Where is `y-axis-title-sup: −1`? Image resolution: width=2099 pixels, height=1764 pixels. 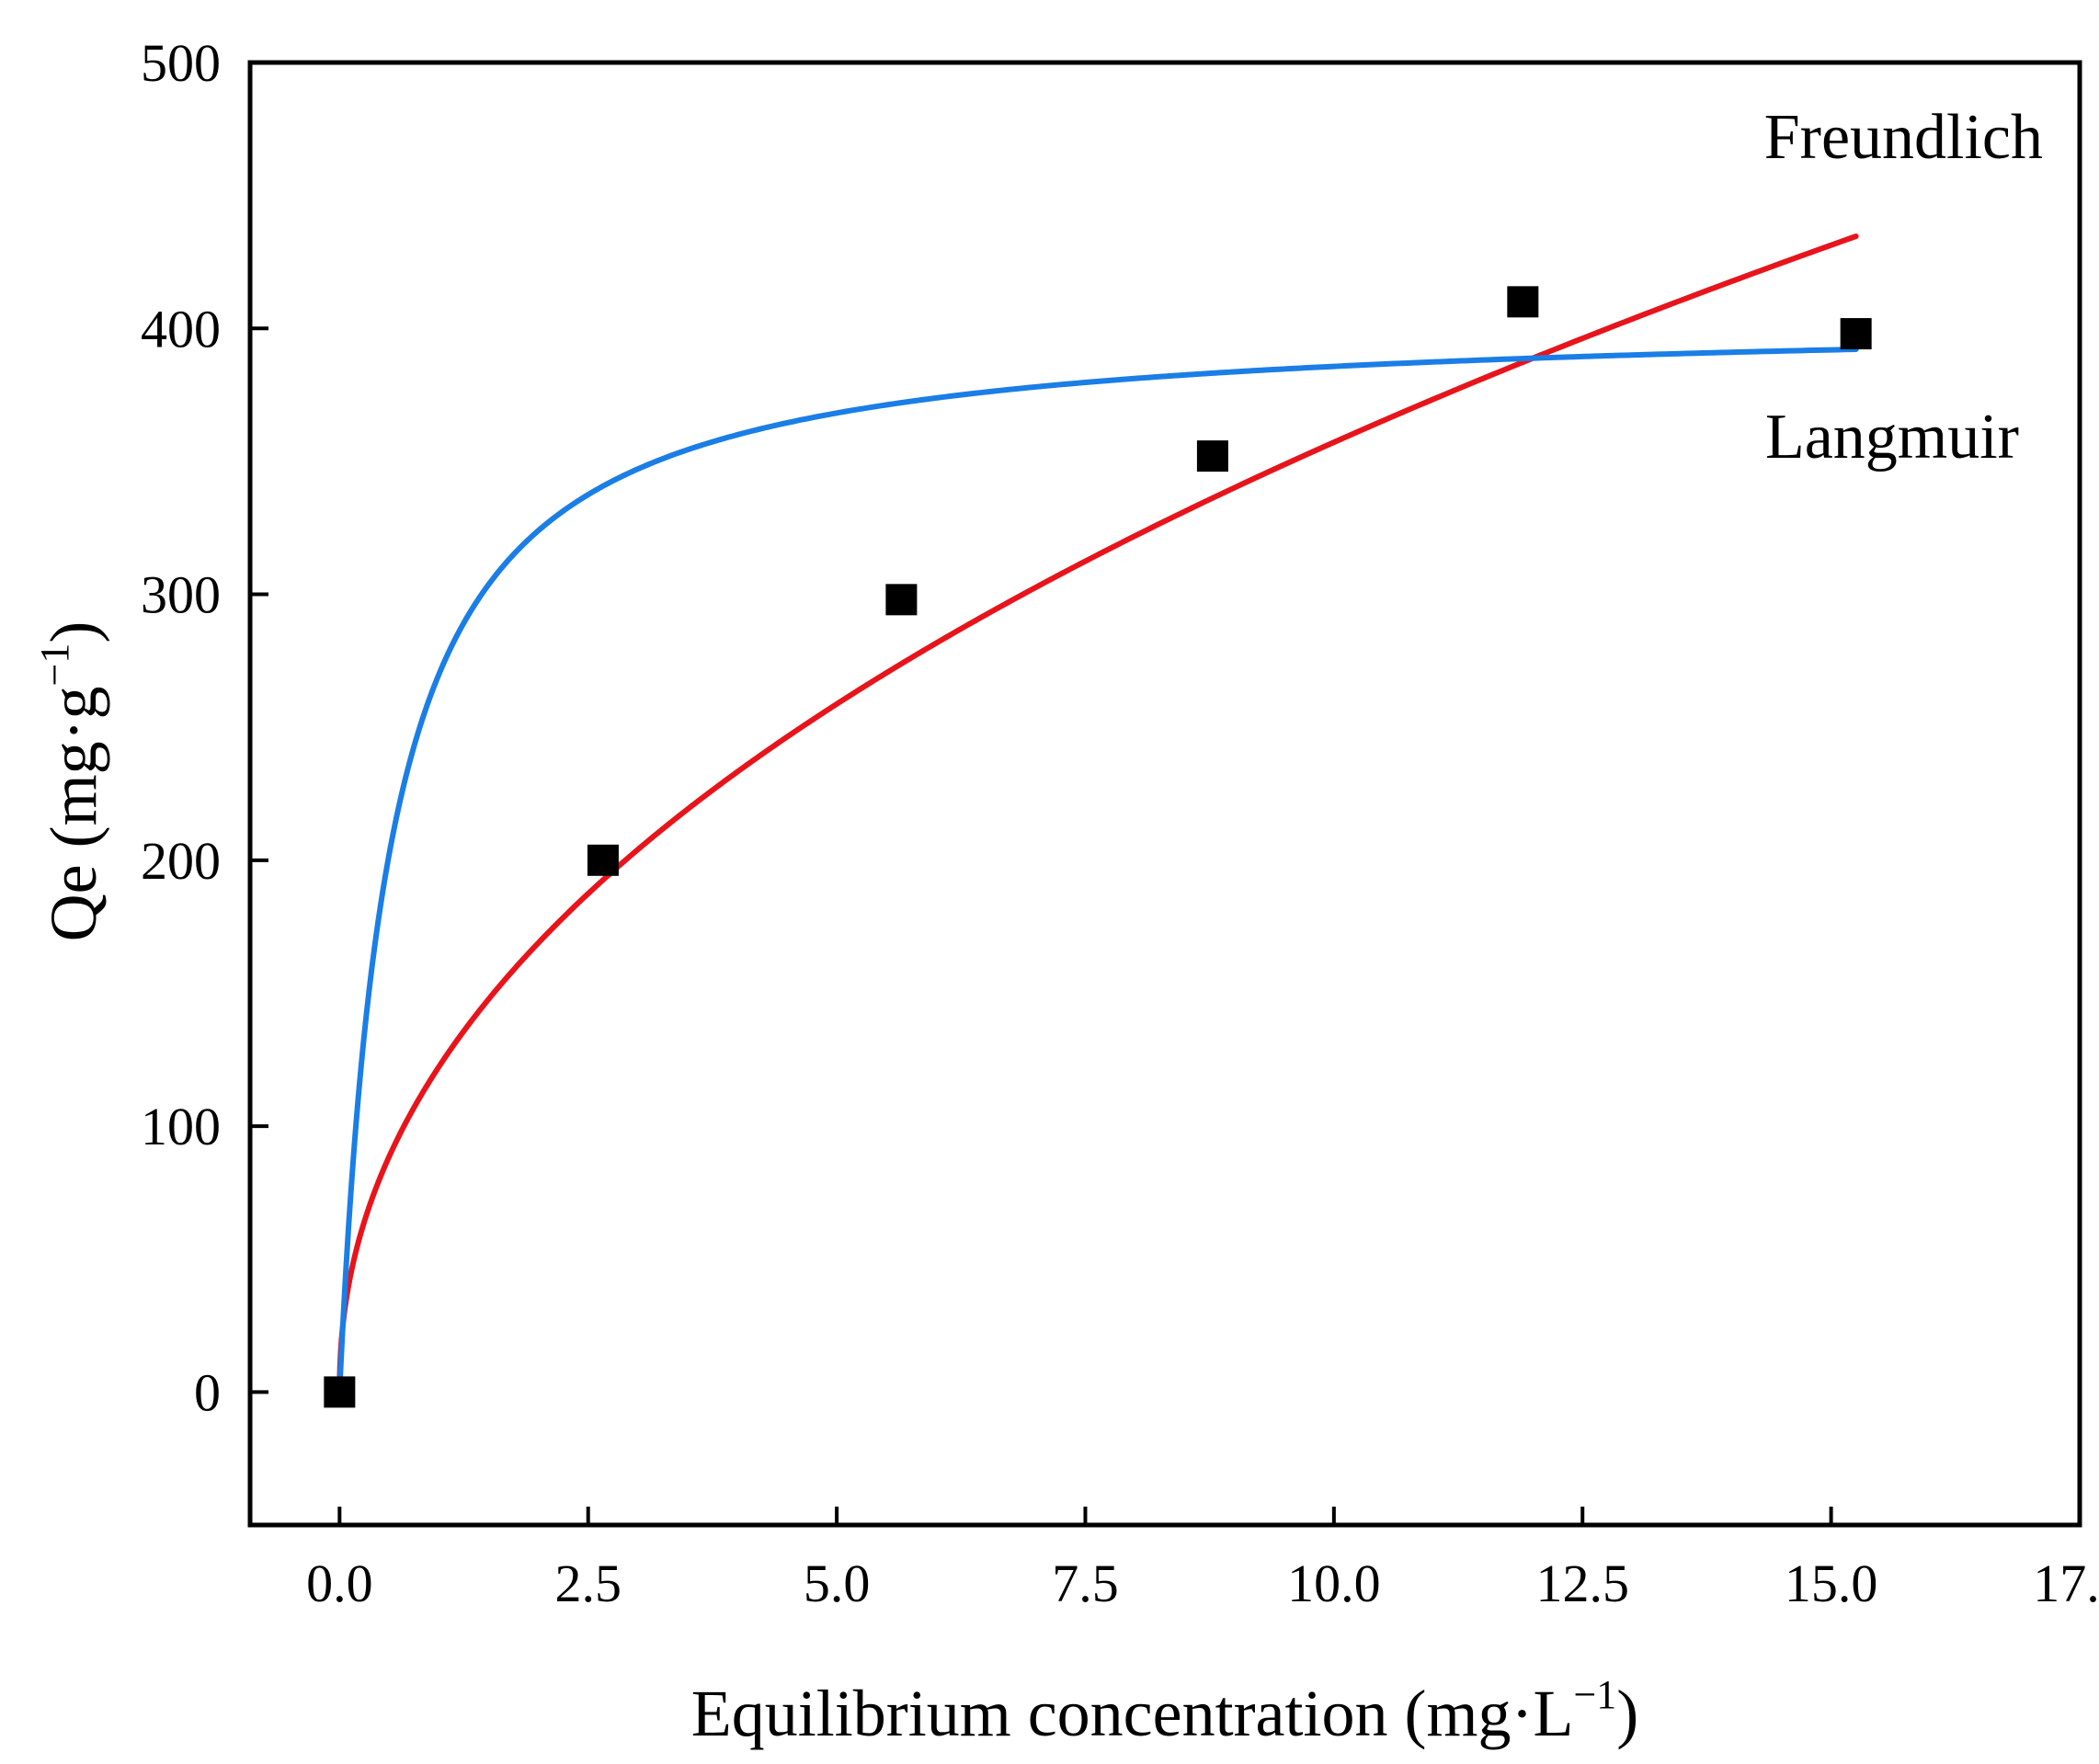 y-axis-title-sup: −1 is located at coordinates (55, 665).